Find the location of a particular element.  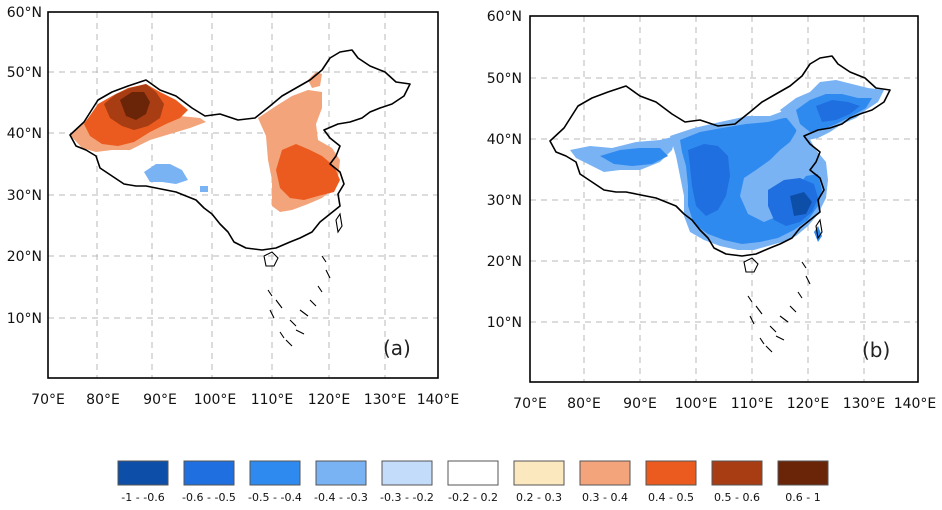

panel-a-region-xinjiang-core is located at coordinates (135, 106).